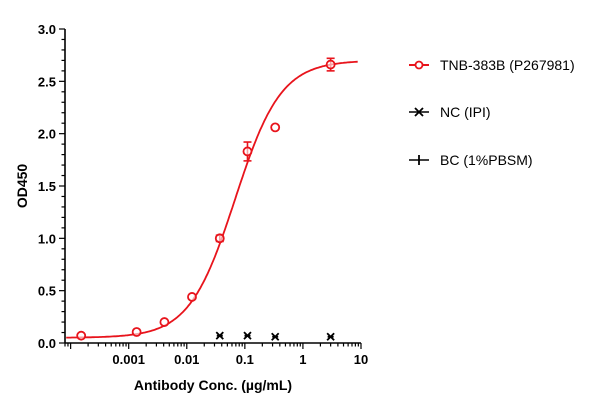  Describe the element at coordinates (47, 291) in the screenshot. I see `y-tick-label: 0.5` at that location.